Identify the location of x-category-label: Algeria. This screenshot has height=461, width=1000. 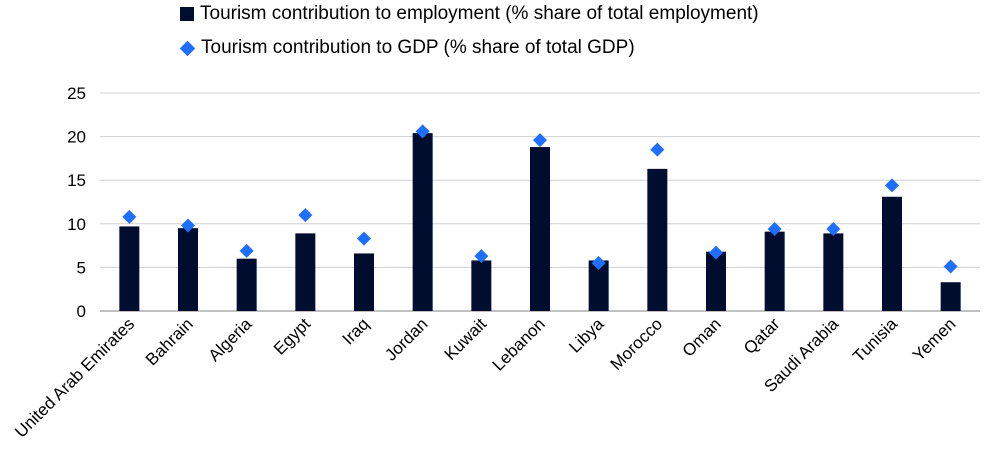
(230, 339).